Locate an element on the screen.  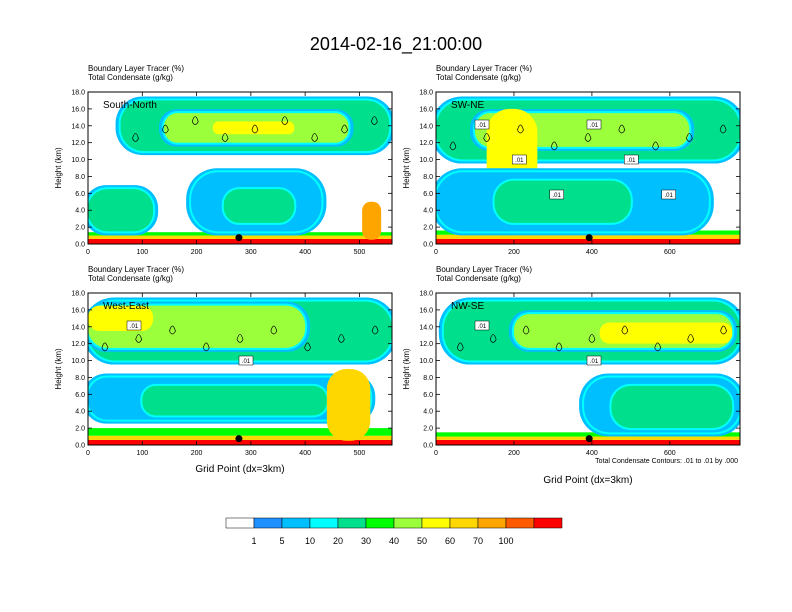
x-tick-label: 500 is located at coordinates (360, 453).